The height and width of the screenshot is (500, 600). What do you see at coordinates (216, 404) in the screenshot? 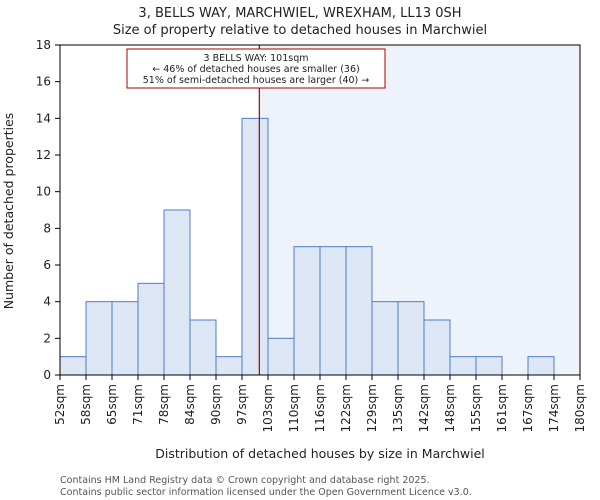
I see `x-tick-label-90sqm: 90sqm` at bounding box center [216, 404].